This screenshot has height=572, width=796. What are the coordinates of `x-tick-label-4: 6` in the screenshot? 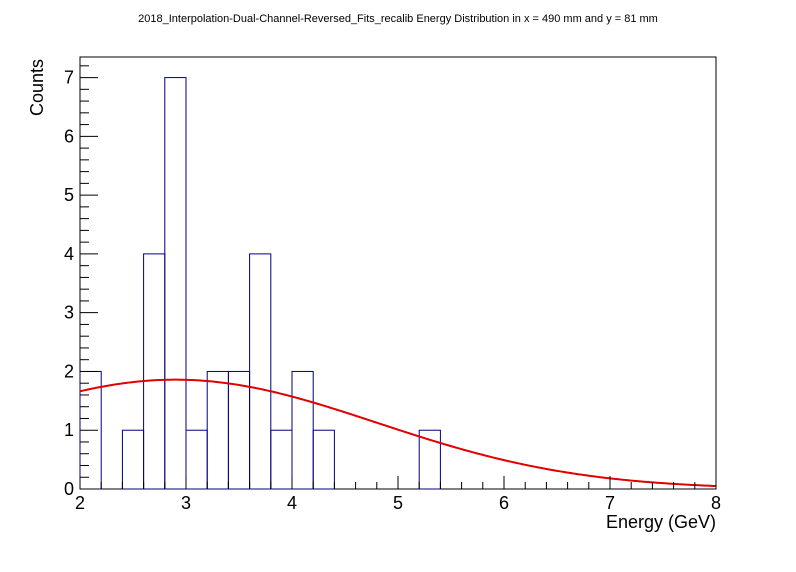 It's located at (504, 503).